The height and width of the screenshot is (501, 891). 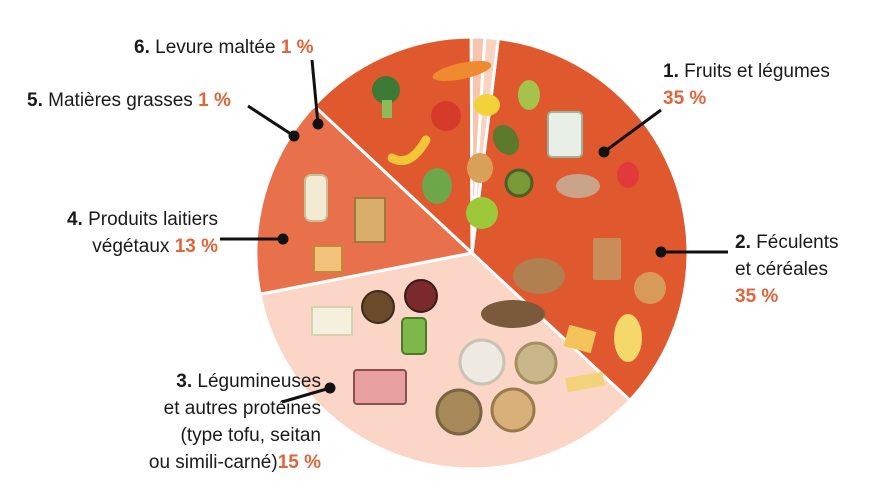 What do you see at coordinates (632, 131) in the screenshot?
I see `leader-slice-1-line` at bounding box center [632, 131].